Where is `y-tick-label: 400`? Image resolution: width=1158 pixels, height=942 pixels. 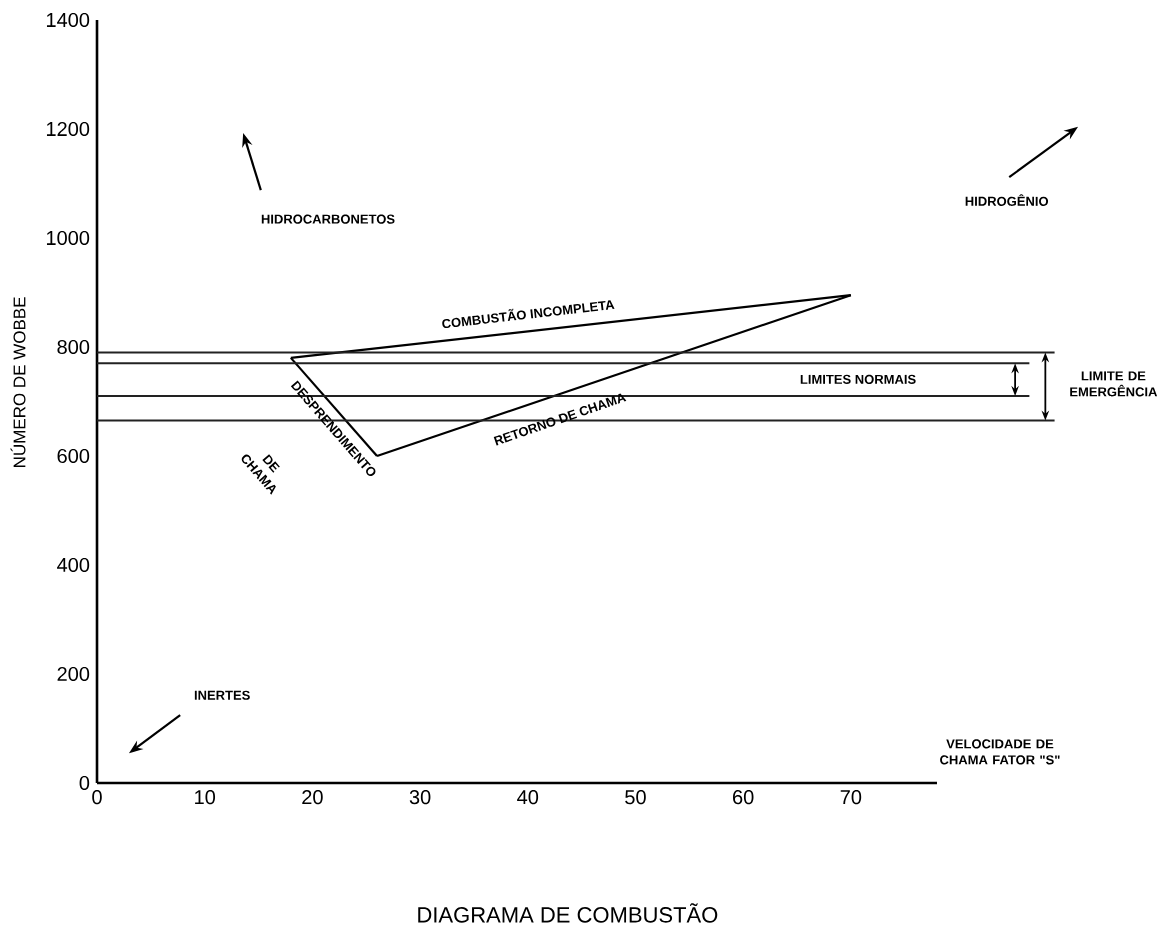
y-tick-label: 400 is located at coordinates (73, 565).